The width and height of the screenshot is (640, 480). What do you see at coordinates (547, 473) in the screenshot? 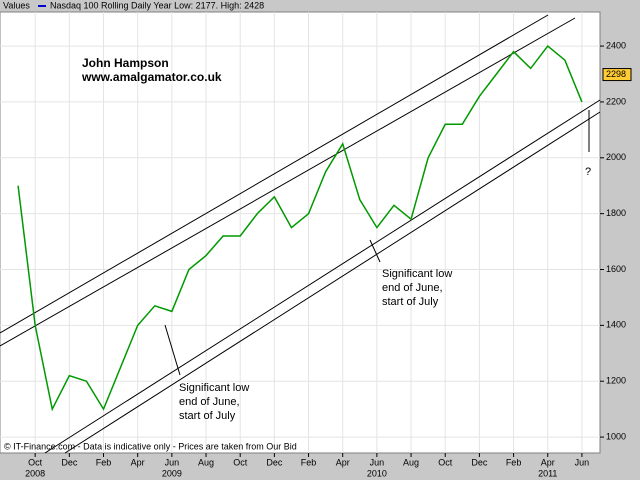
I see `year-label: 2011` at bounding box center [547, 473].